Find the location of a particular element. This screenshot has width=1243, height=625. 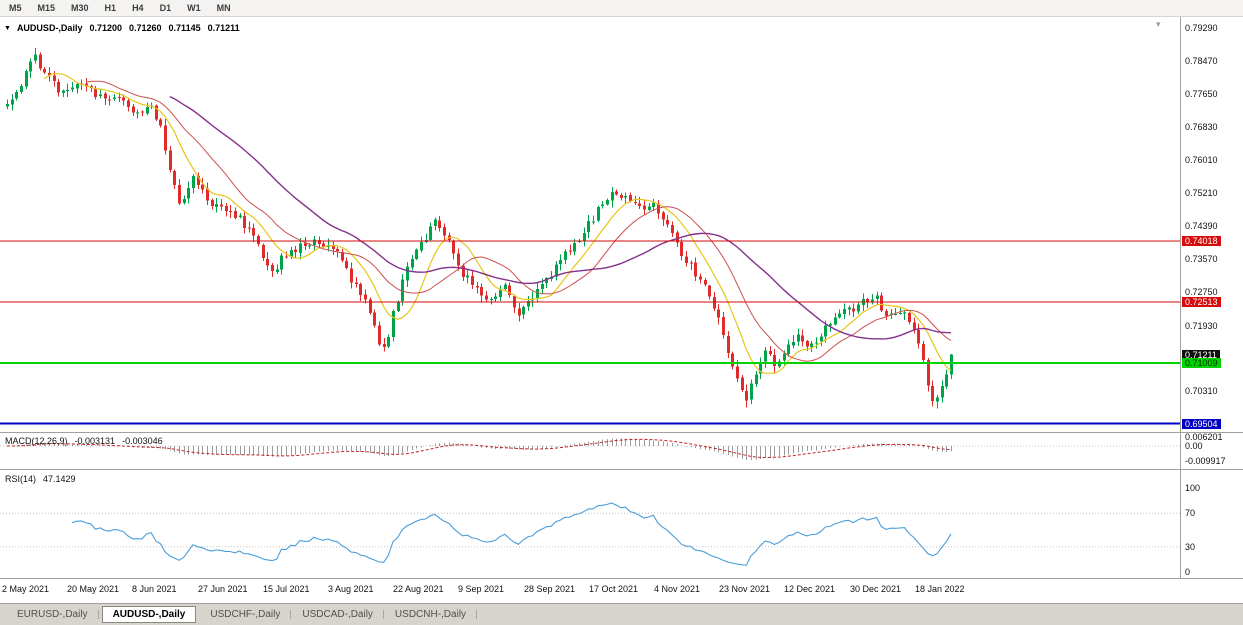

date-axis-label: 4 Nov 2021 is located at coordinates (677, 589).